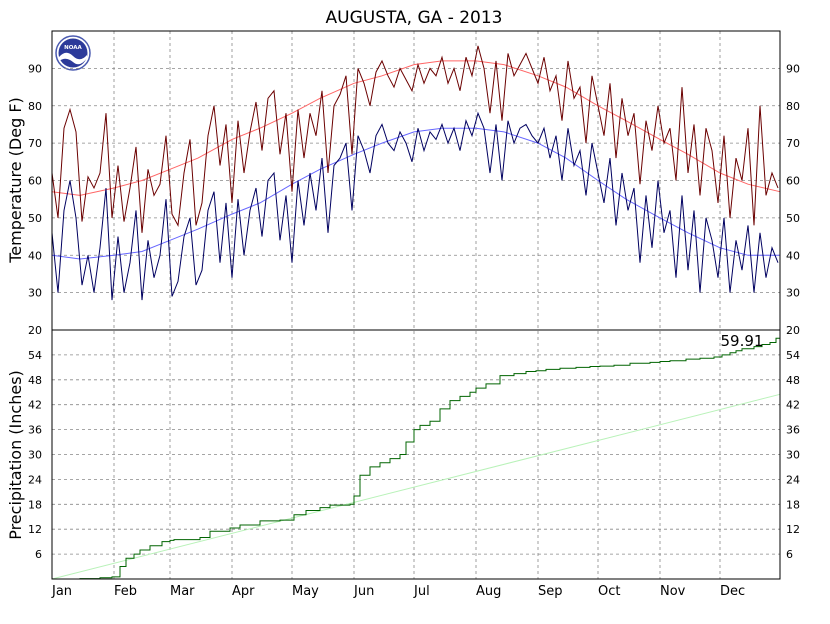 This screenshot has height=624, width=830. Describe the element at coordinates (73, 58) in the screenshot. I see `logo-bird` at that location.